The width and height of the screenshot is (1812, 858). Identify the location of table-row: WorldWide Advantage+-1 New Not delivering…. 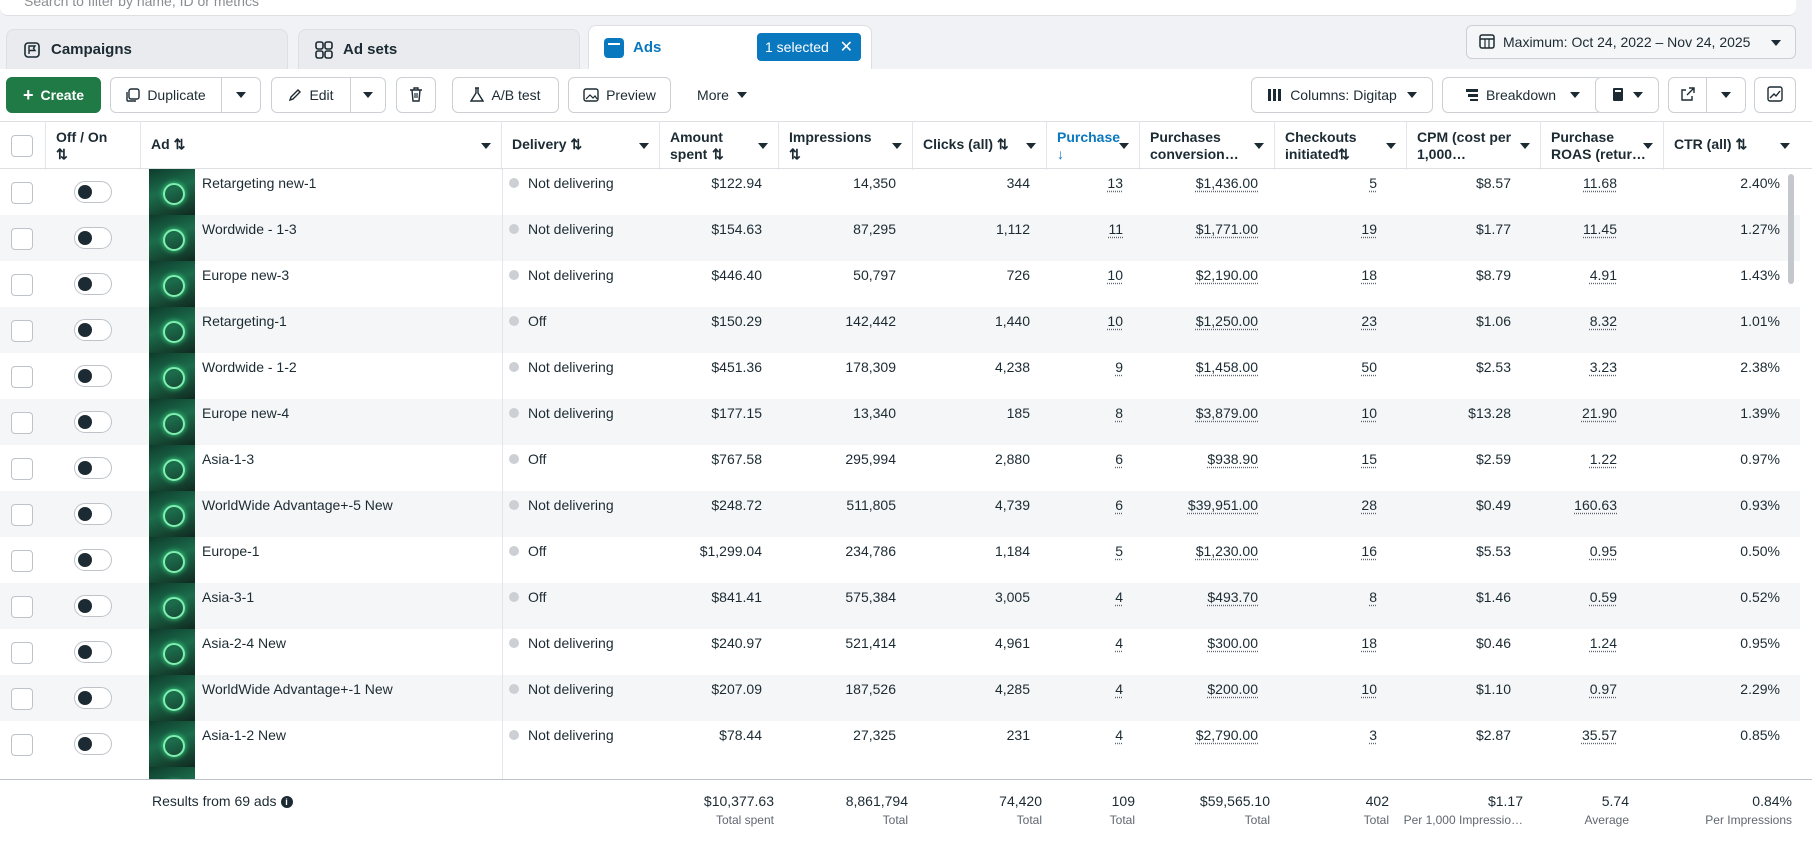
(900, 698).